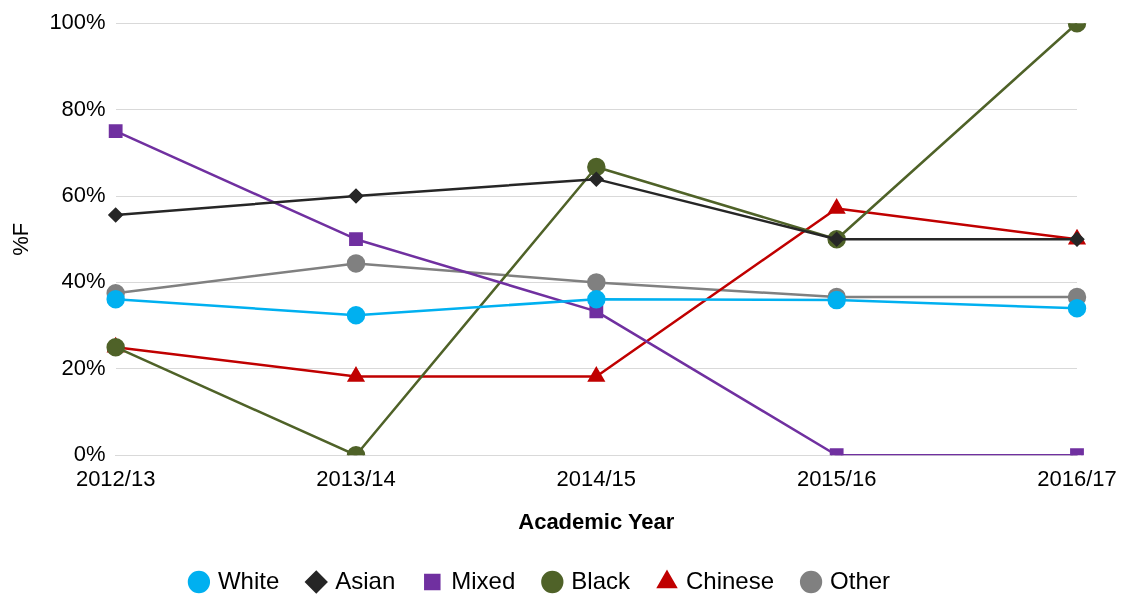 The width and height of the screenshot is (1137, 604). I want to click on y-axis-title: %F, so click(21, 239).